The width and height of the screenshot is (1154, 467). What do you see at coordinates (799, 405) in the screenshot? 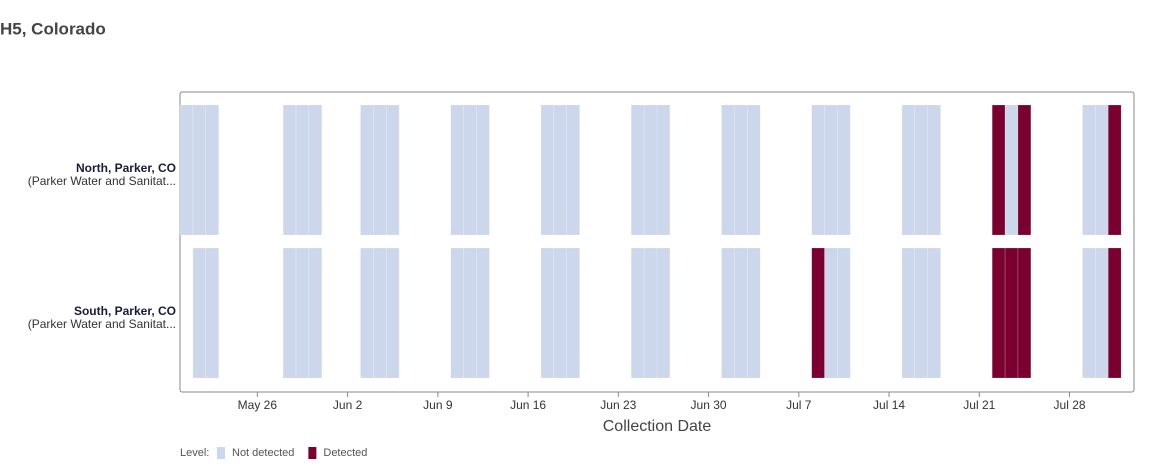
I see `x-tick-label: Jul 7` at bounding box center [799, 405].